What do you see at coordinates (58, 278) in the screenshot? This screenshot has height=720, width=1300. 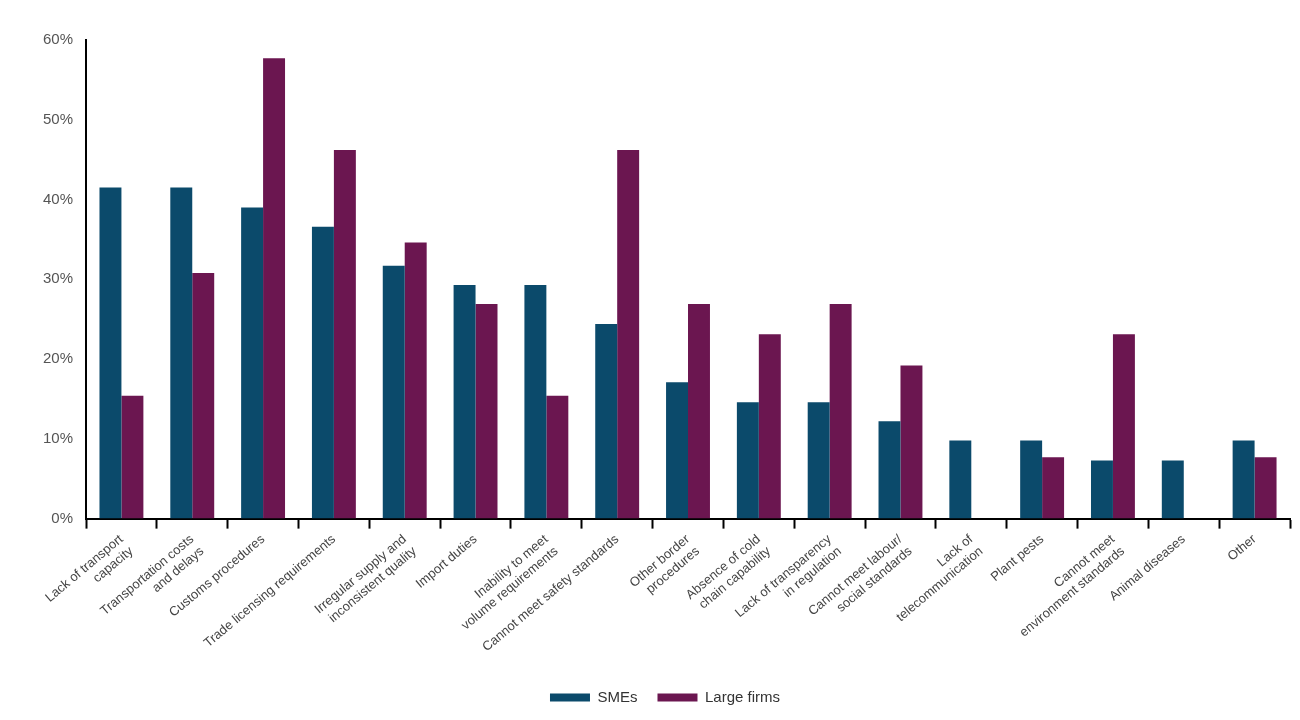 I see `y-tick-label: 30%` at bounding box center [58, 278].